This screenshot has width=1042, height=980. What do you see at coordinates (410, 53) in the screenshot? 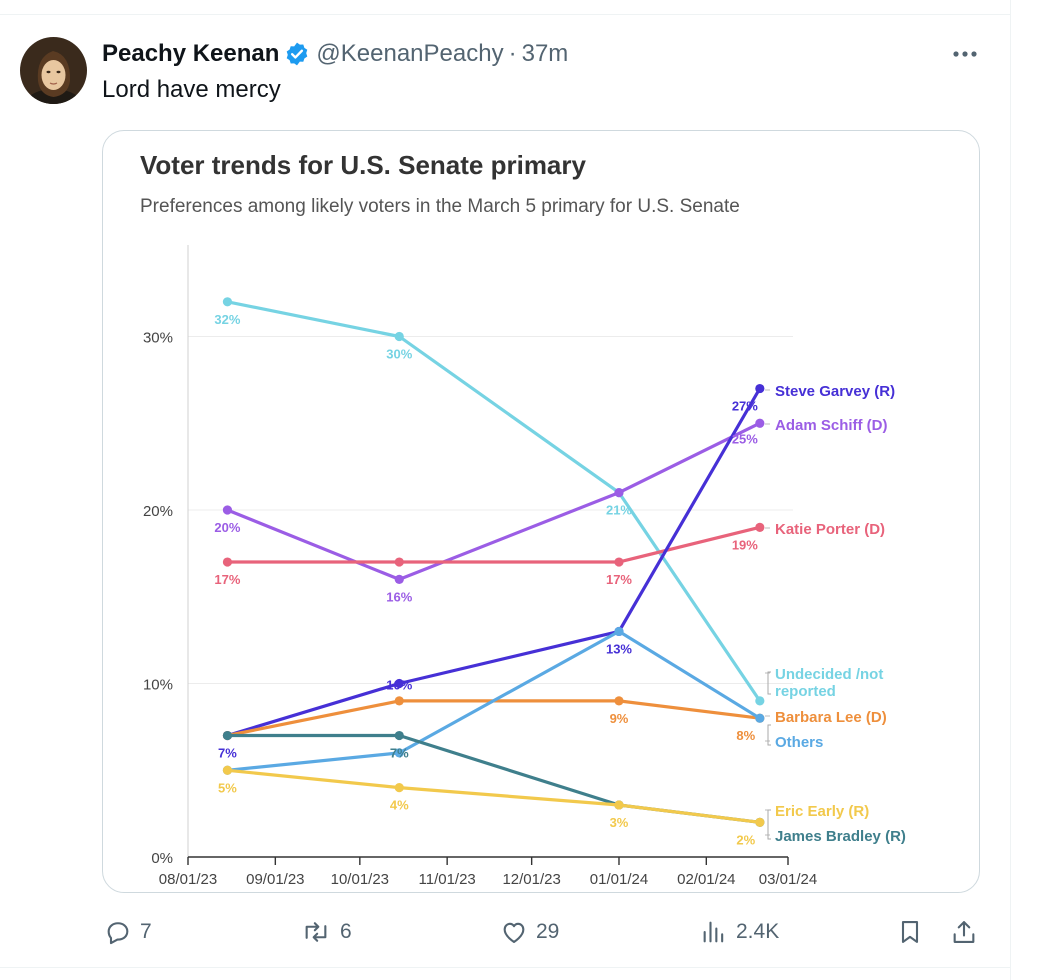
I see `author-handle: @KeenanPeachy` at bounding box center [410, 53].